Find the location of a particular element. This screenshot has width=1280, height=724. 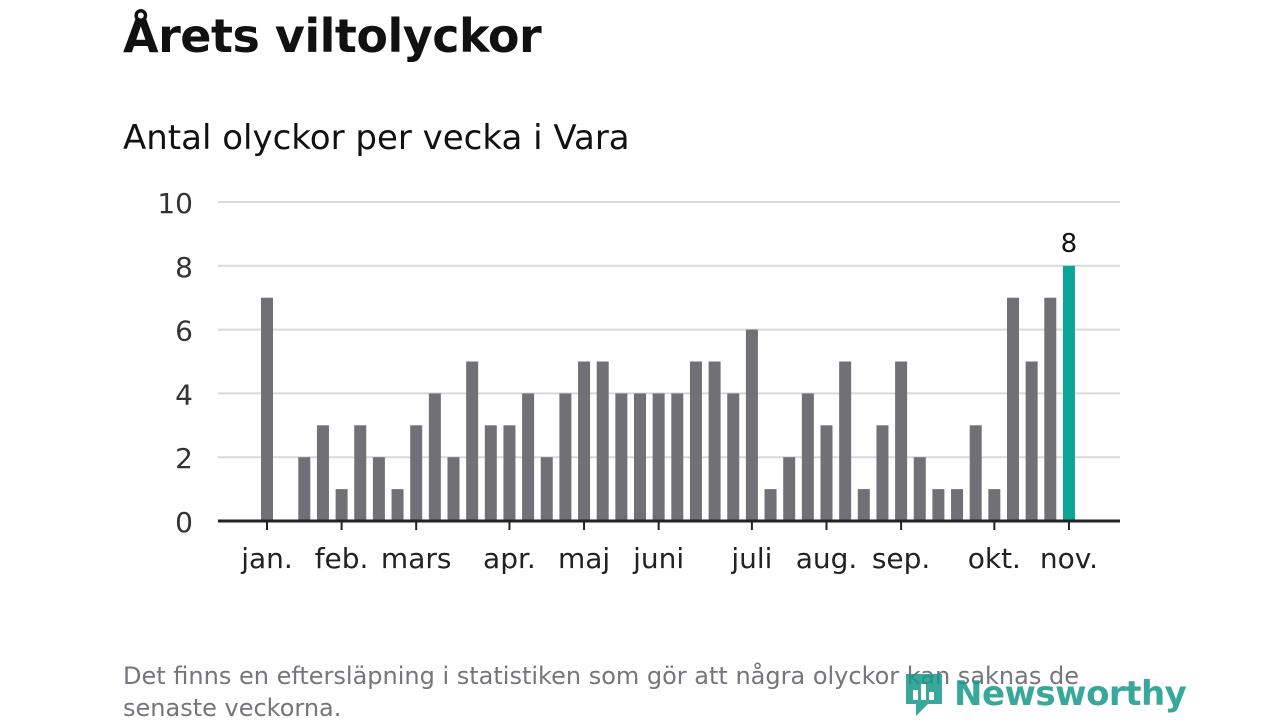

x-tick-label: sep. is located at coordinates (901, 558).